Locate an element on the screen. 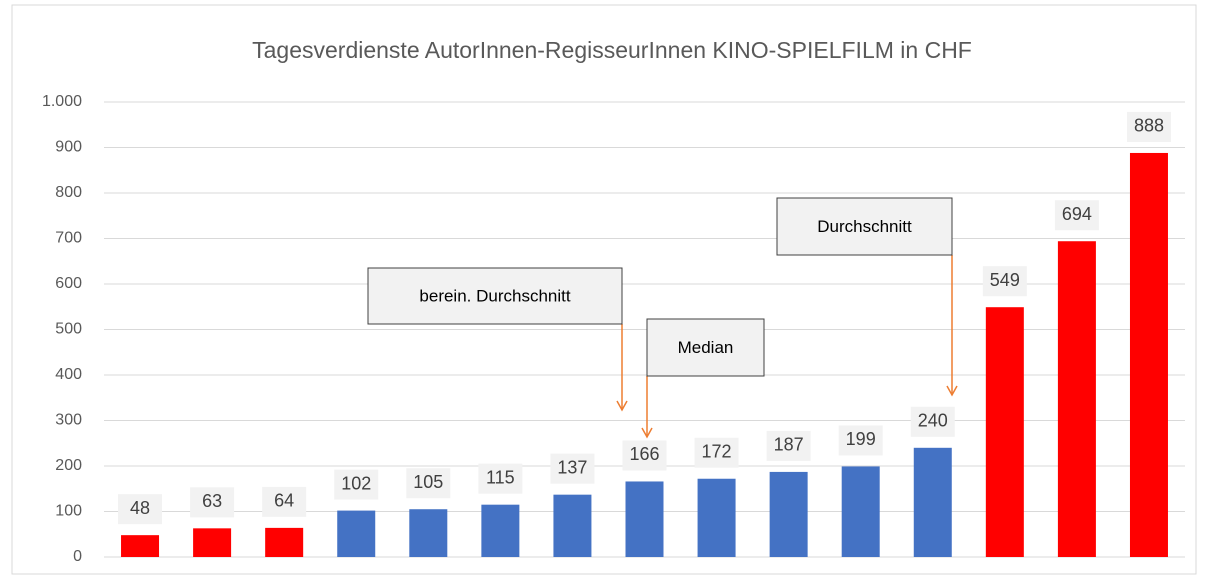 The image size is (1208, 578). y-tick-label: 800 is located at coordinates (68, 192).